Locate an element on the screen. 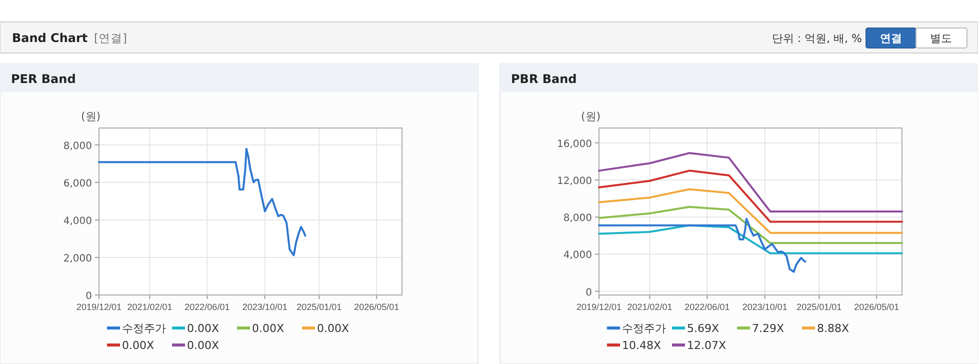 The width and height of the screenshot is (978, 364). legend-label: 8.88X is located at coordinates (833, 328).